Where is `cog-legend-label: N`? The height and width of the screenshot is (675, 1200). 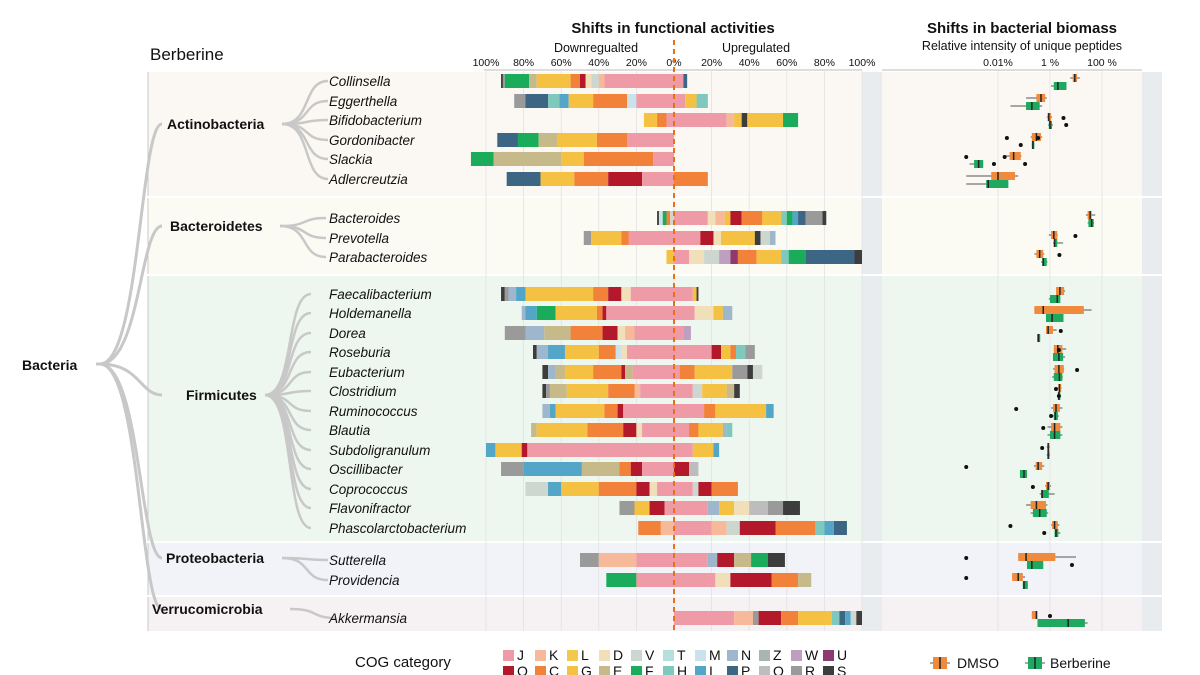
cog-legend-label: N is located at coordinates (746, 655).